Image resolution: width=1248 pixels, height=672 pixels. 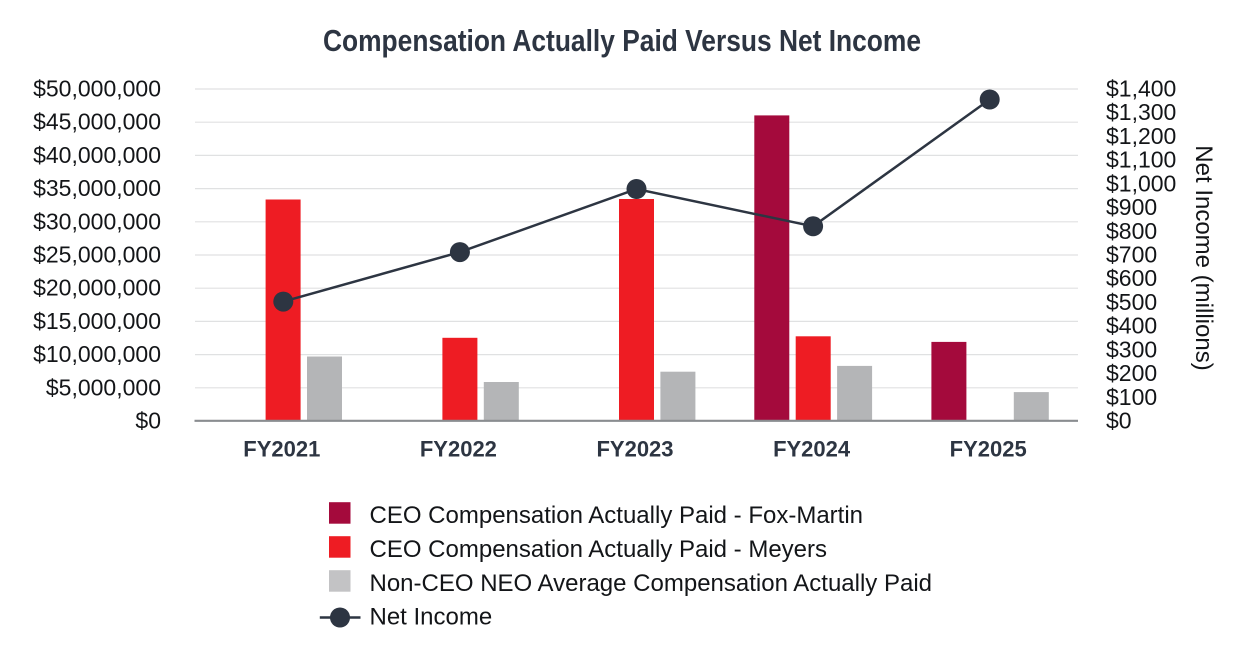 What do you see at coordinates (1131, 302) in the screenshot?
I see `svg-text: $500` at bounding box center [1131, 302].